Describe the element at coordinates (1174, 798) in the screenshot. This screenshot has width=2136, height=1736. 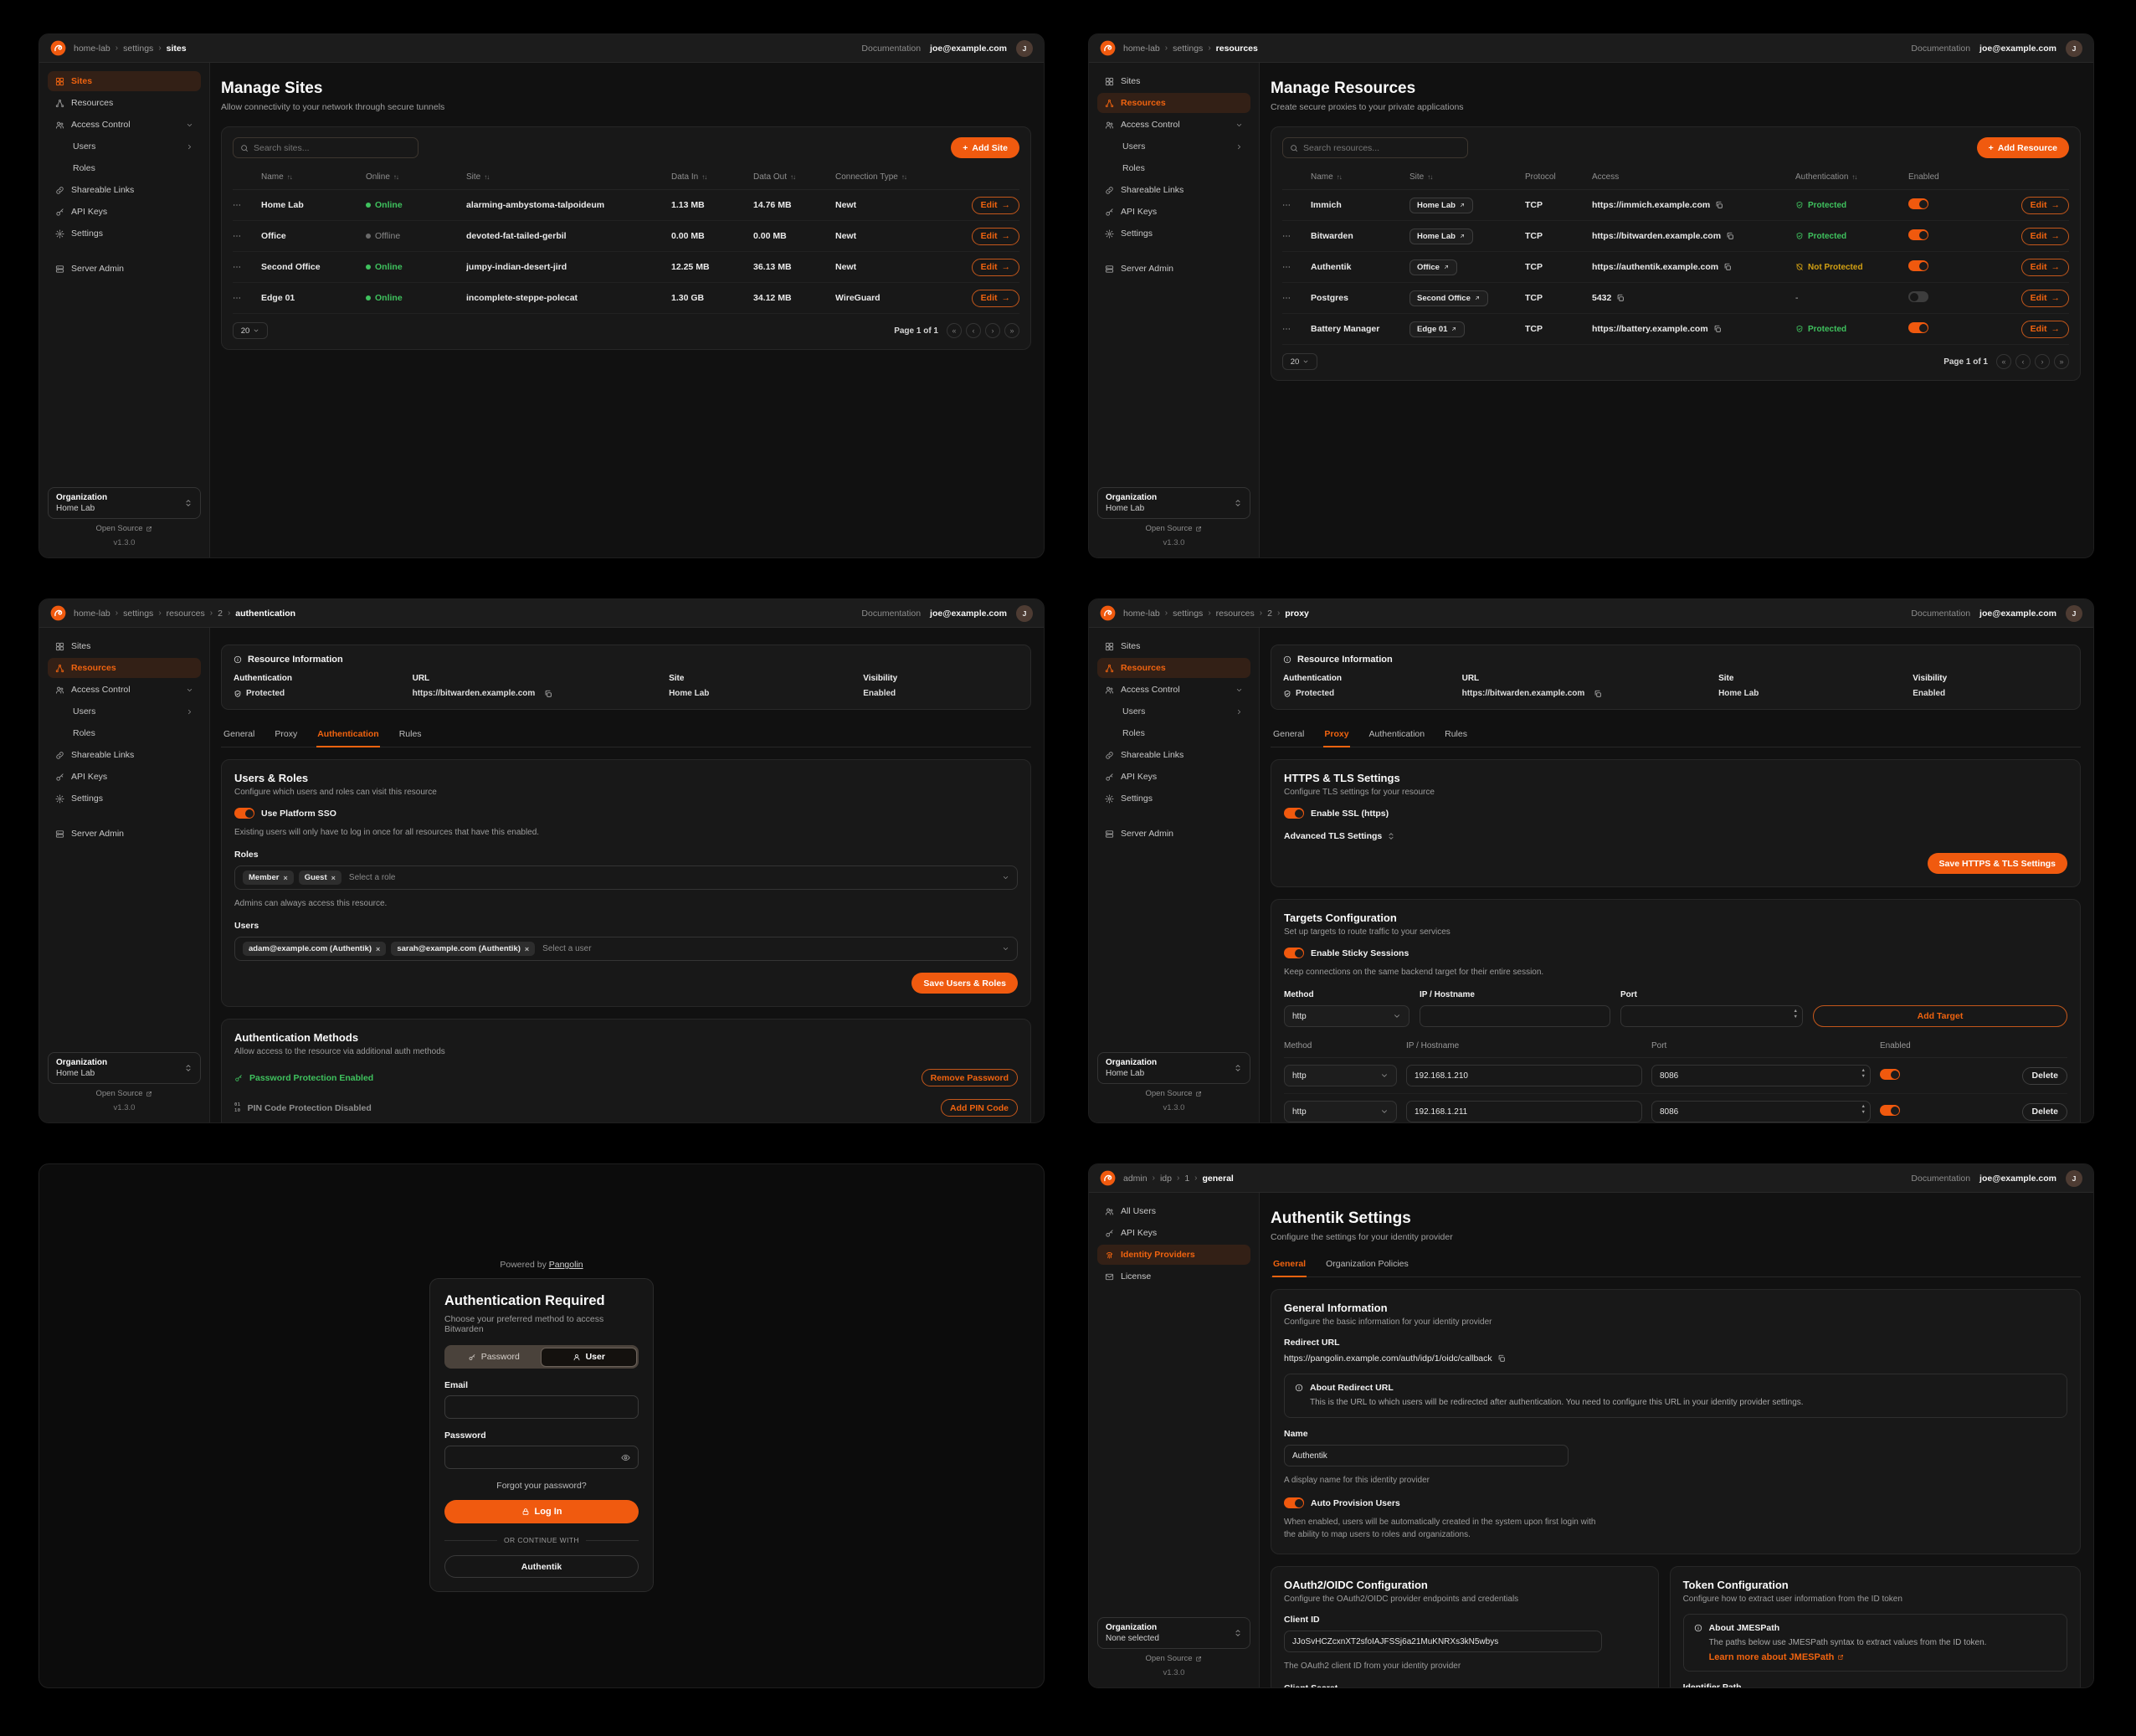
I see `sidebar-item-settings: Settings` at that location.